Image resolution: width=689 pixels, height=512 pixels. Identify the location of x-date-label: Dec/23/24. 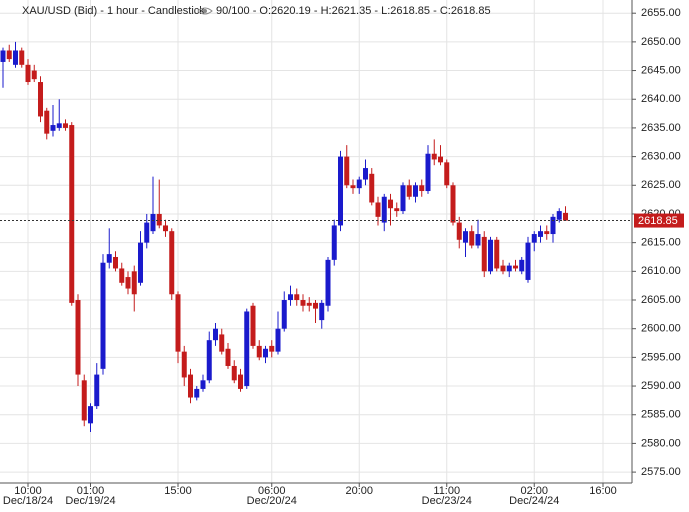
(447, 501).